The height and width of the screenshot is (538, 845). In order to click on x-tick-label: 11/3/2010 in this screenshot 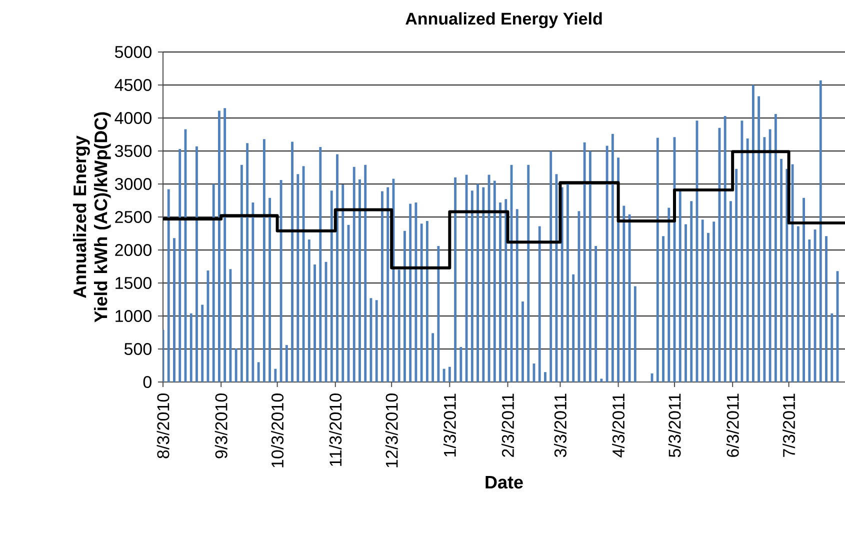, I will do `click(335, 430)`.